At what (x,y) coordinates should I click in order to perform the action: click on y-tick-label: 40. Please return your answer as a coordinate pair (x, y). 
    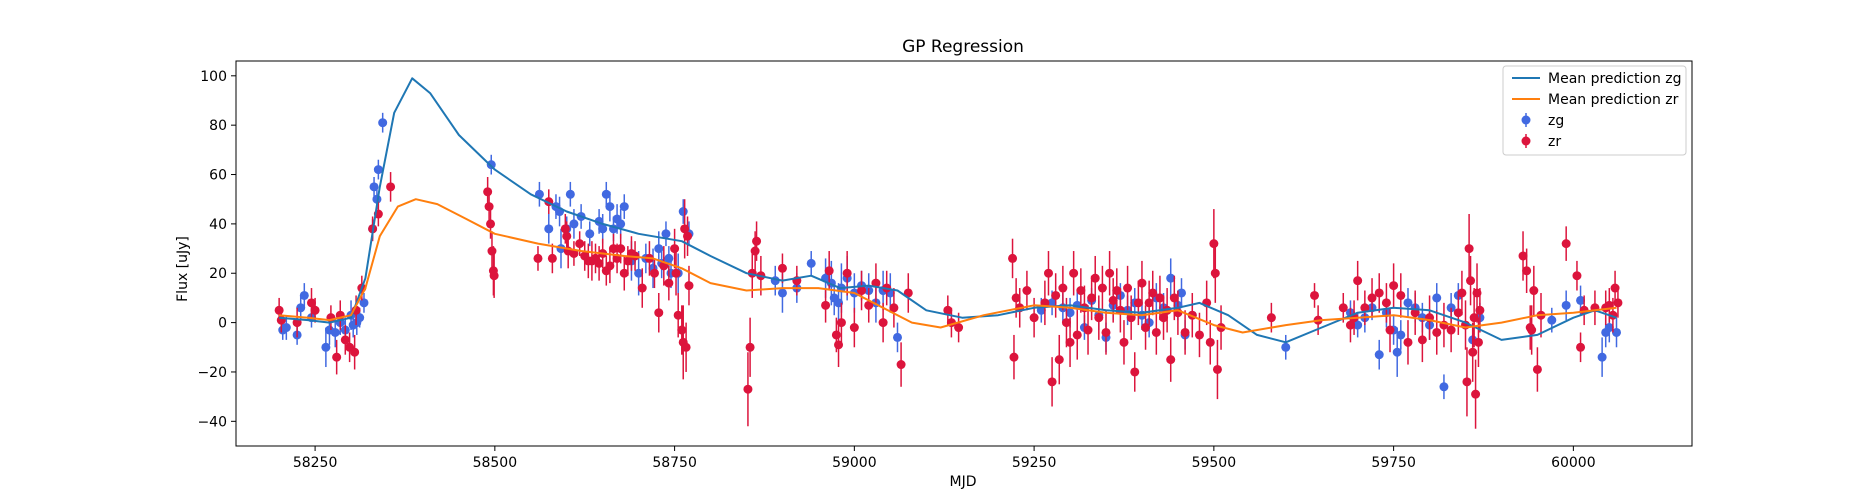
    Looking at the image, I should click on (218, 225).